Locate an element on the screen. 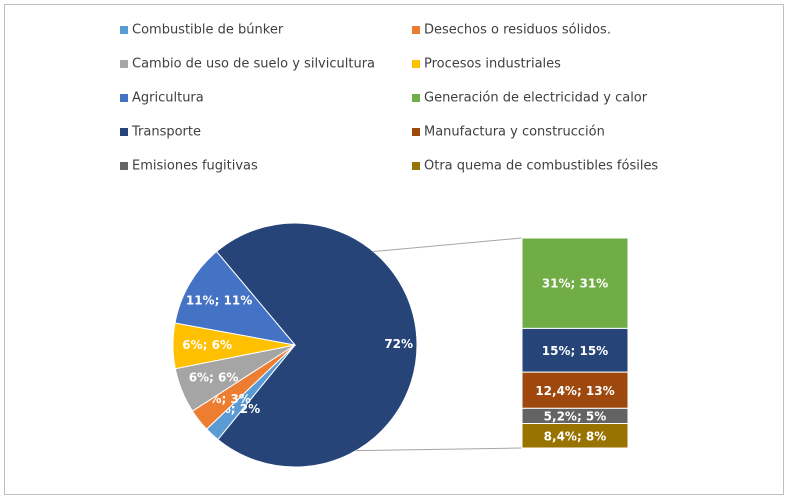  legend-label: Transporte is located at coordinates (166, 132).